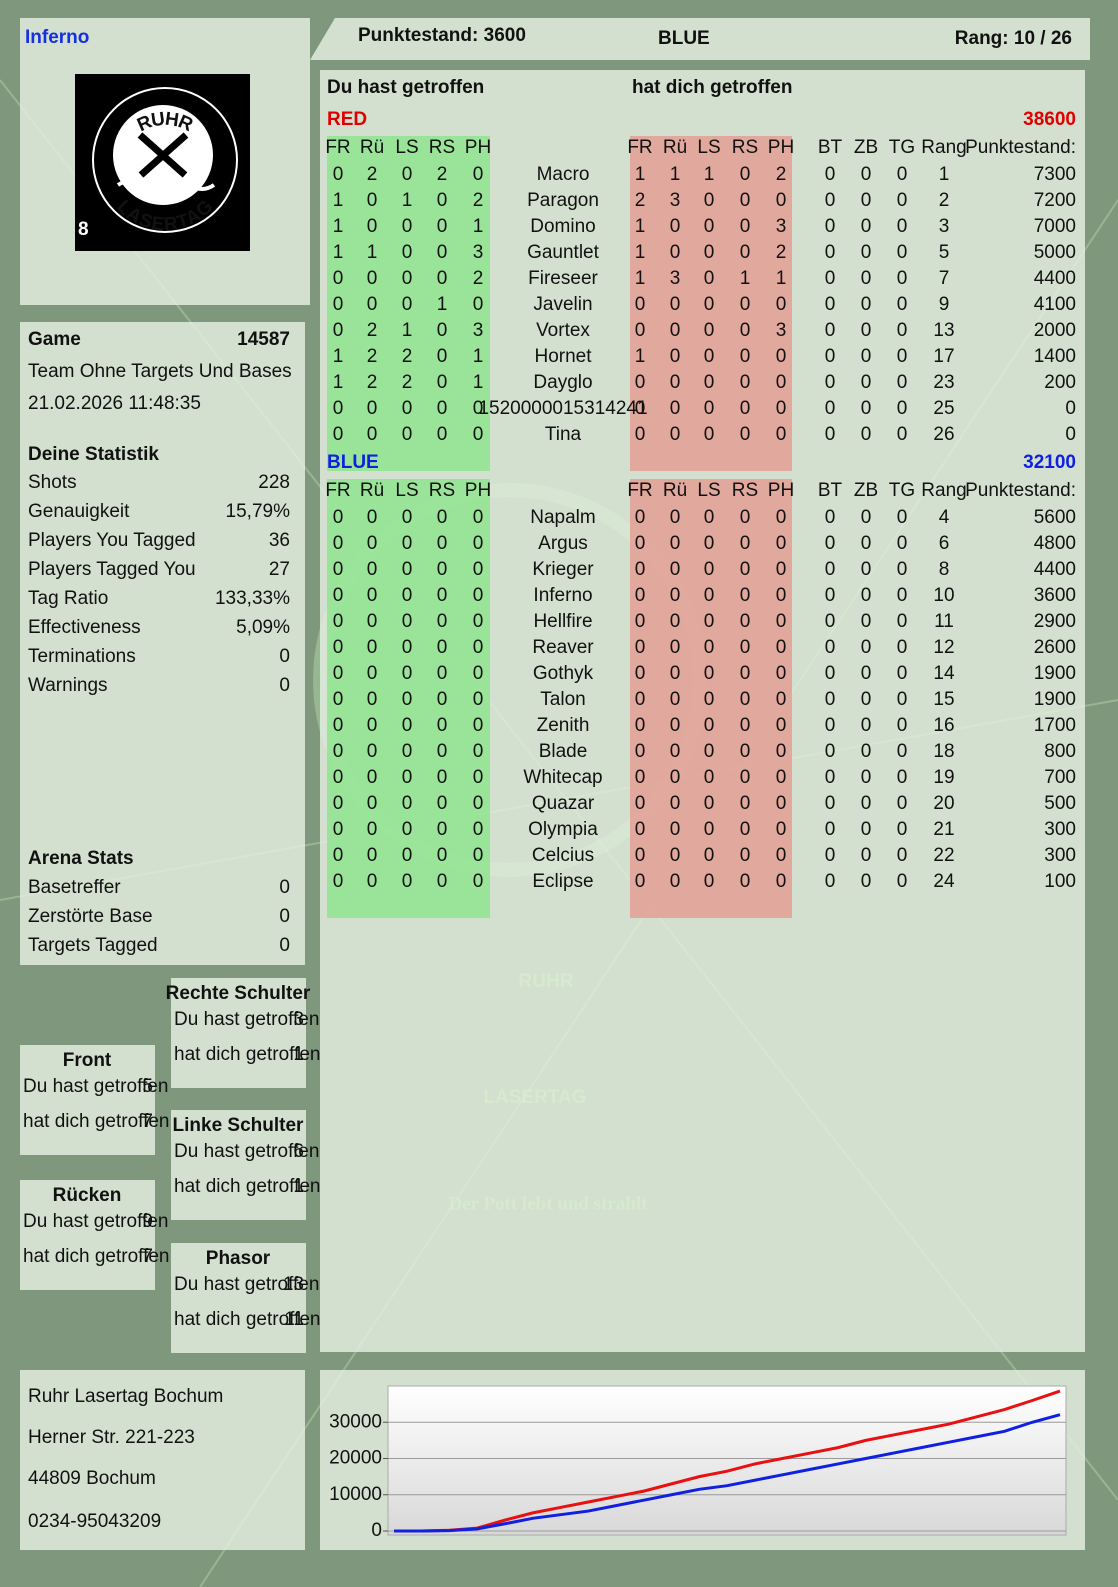  What do you see at coordinates (147, 1256) in the screenshot?
I see `hit-zone-value: 7` at bounding box center [147, 1256].